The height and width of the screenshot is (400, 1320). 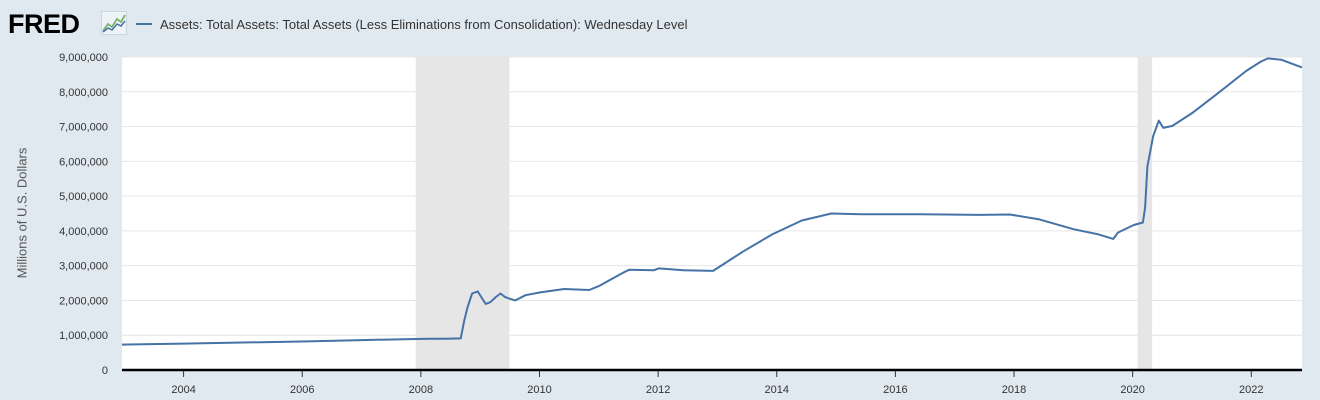 What do you see at coordinates (462, 213) in the screenshot?
I see `recession-shading` at bounding box center [462, 213].